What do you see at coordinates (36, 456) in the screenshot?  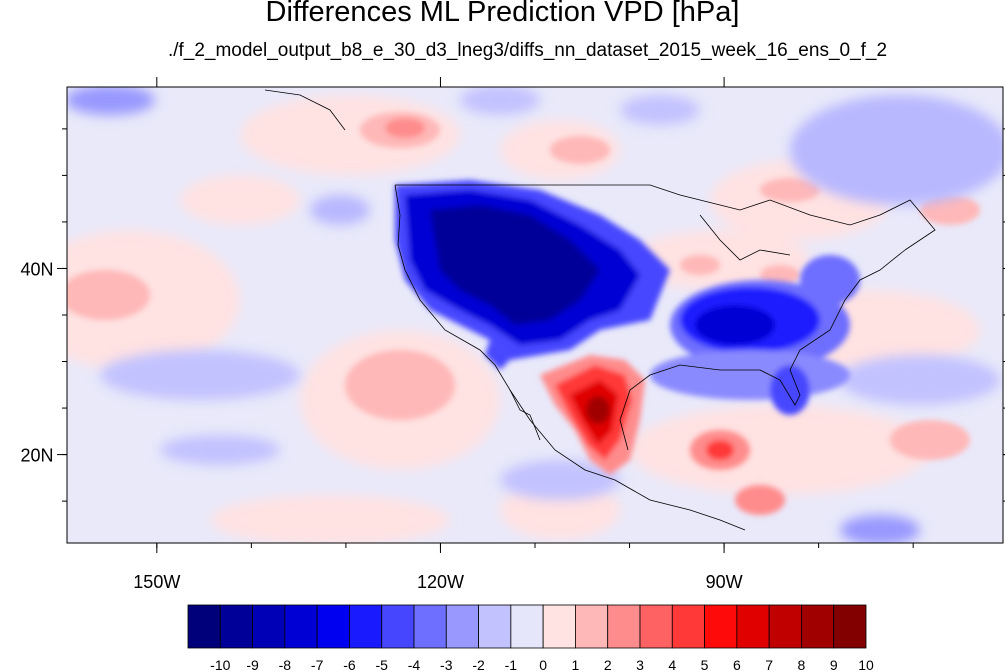 I see `y-tick-label: 20N` at bounding box center [36, 456].